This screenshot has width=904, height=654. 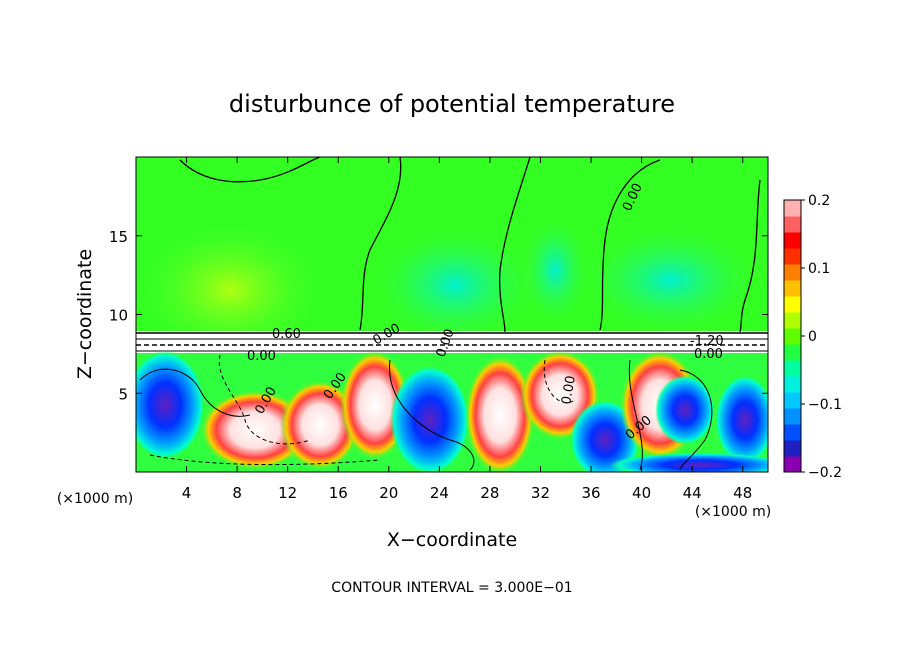 I want to click on contour-label: -1.20, so click(x=707, y=341).